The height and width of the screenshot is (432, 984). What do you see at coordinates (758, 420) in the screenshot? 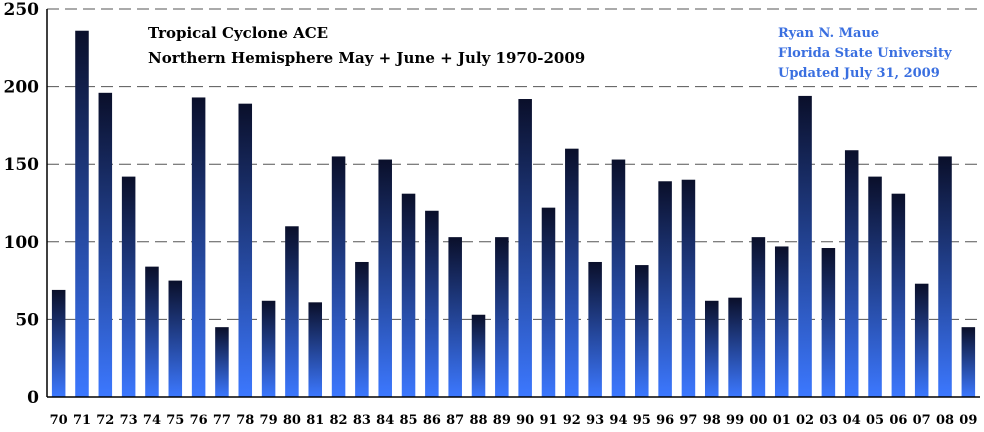
I see `x-tick-label: 00` at bounding box center [758, 420].